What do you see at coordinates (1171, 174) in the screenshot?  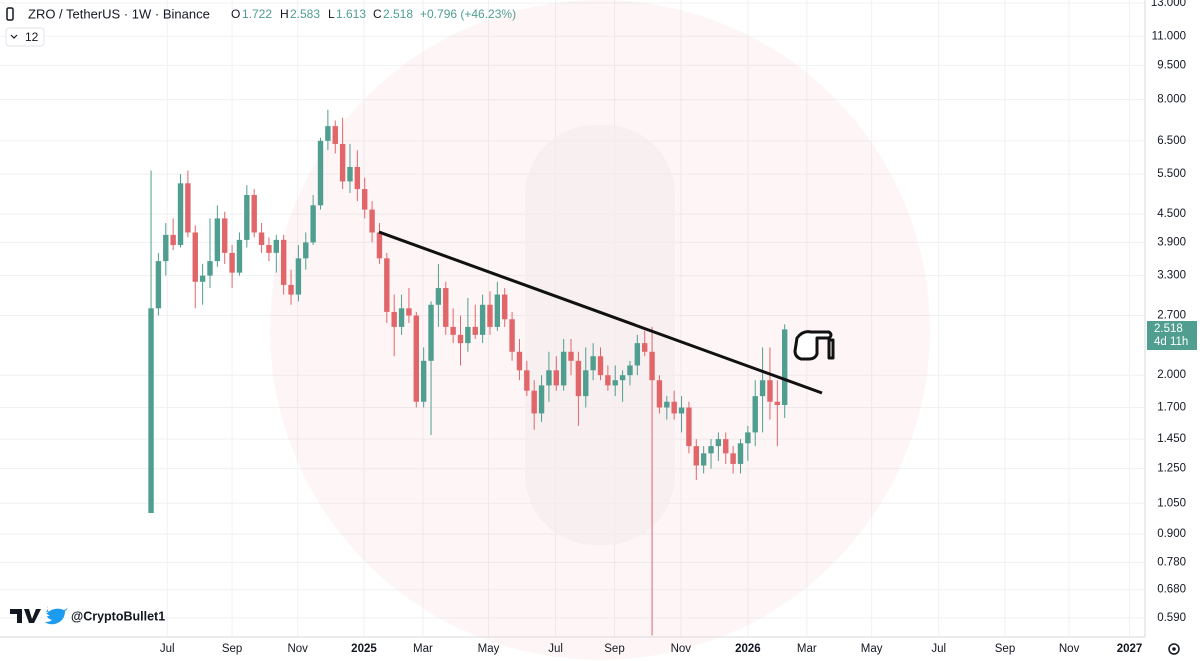 I see `y-tick-label: 5.500` at bounding box center [1171, 174].